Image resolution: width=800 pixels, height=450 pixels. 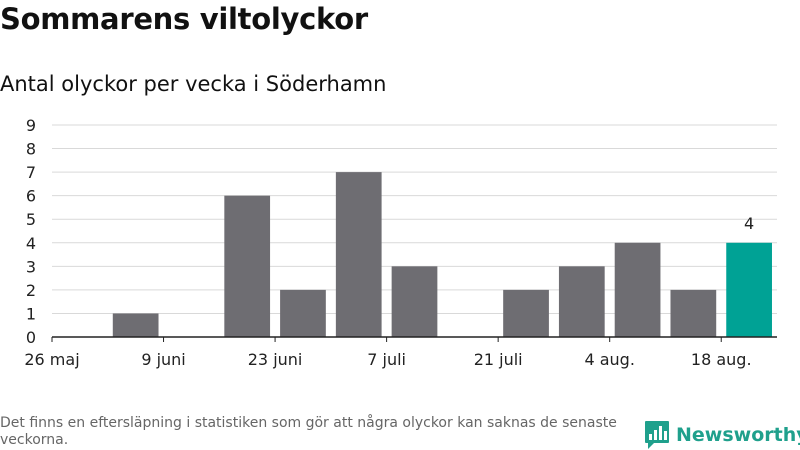 I want to click on x-tick-label: 21 juli, so click(x=498, y=359).